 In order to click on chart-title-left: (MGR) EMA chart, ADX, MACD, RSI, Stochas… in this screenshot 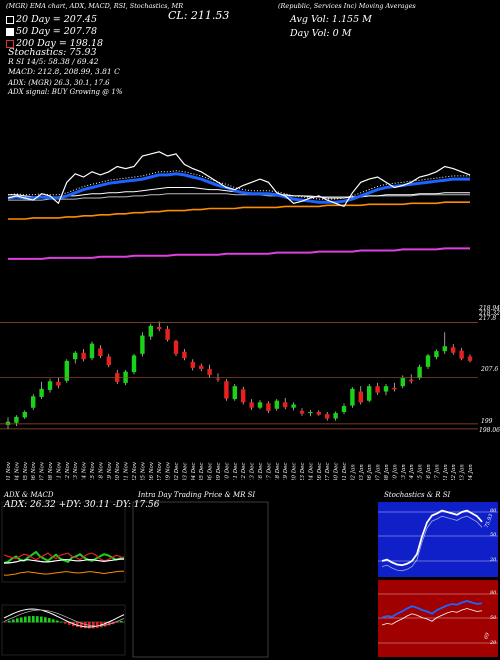, I will do `click(95, 6)`.